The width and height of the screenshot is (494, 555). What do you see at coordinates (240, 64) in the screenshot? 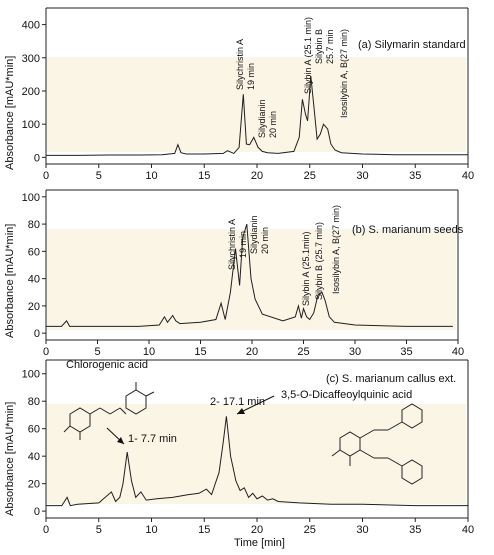
I see `panel-a-label-silychristin: Silychristin A` at bounding box center [240, 64].